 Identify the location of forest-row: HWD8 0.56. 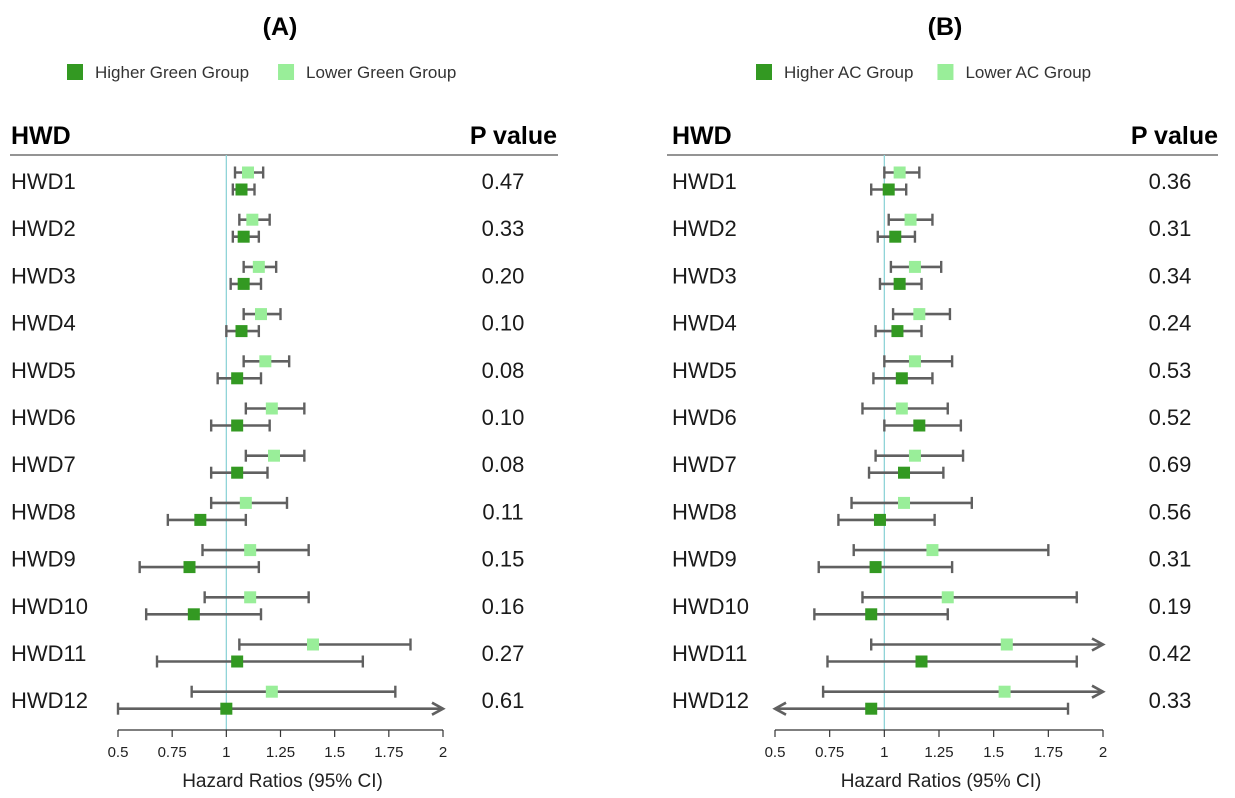
(931, 511).